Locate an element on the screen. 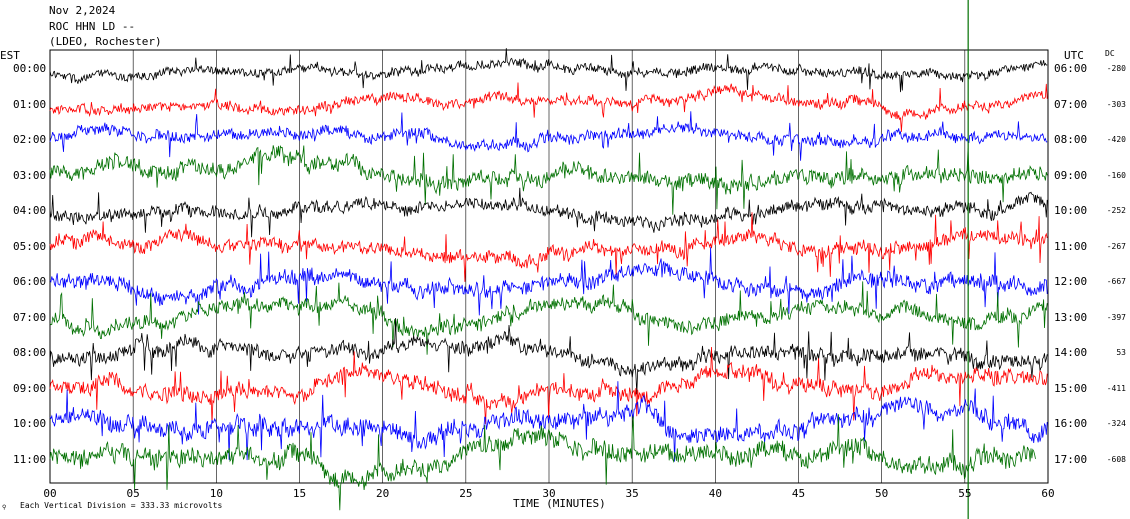 The width and height of the screenshot is (1130, 519). est-hour-label: 02:00 is located at coordinates (30, 139).